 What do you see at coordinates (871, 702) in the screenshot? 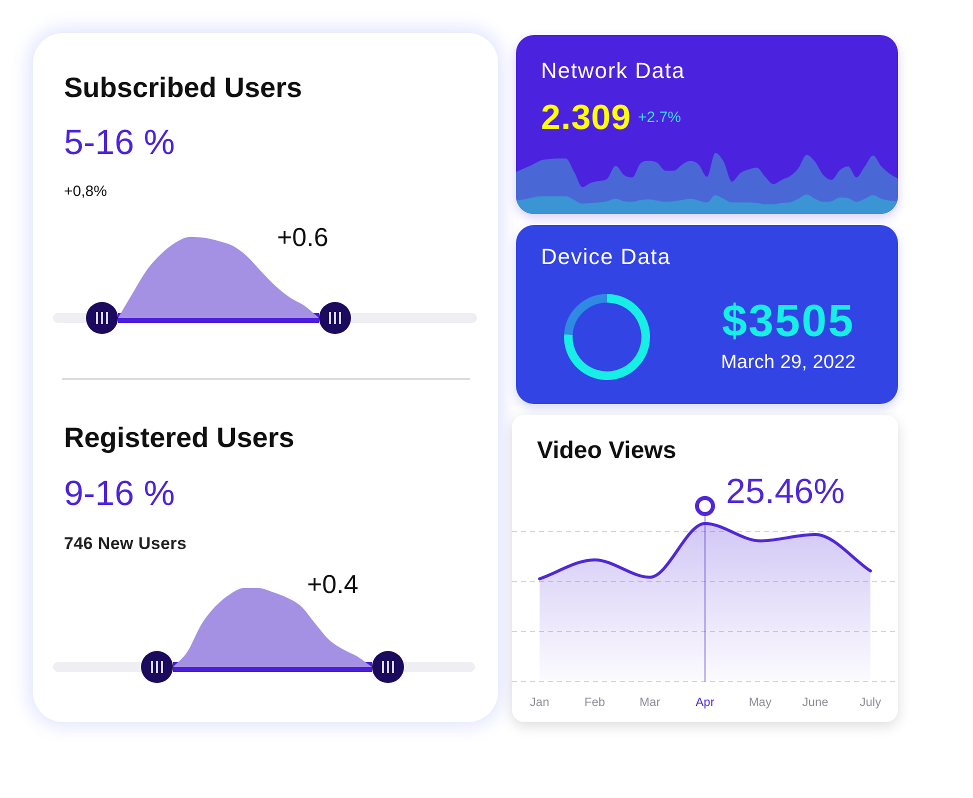
I see `x-tick-label: July` at bounding box center [871, 702].